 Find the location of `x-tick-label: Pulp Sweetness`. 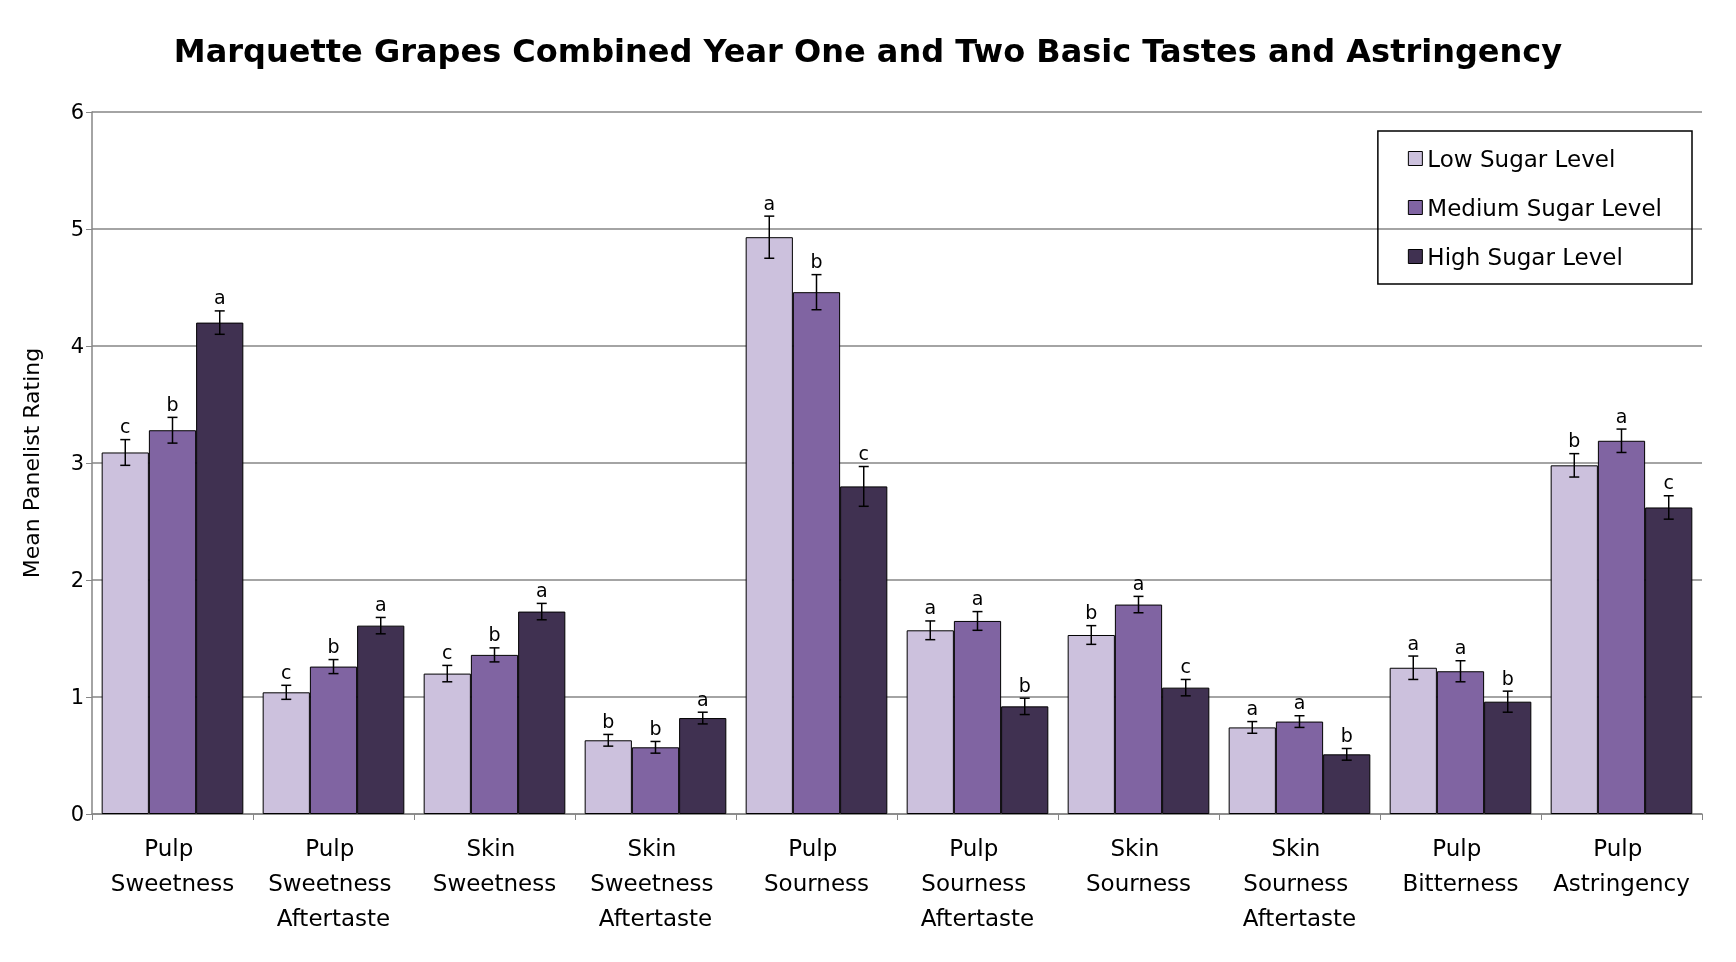

x-tick-label: Pulp Sweetness is located at coordinates (172, 865).